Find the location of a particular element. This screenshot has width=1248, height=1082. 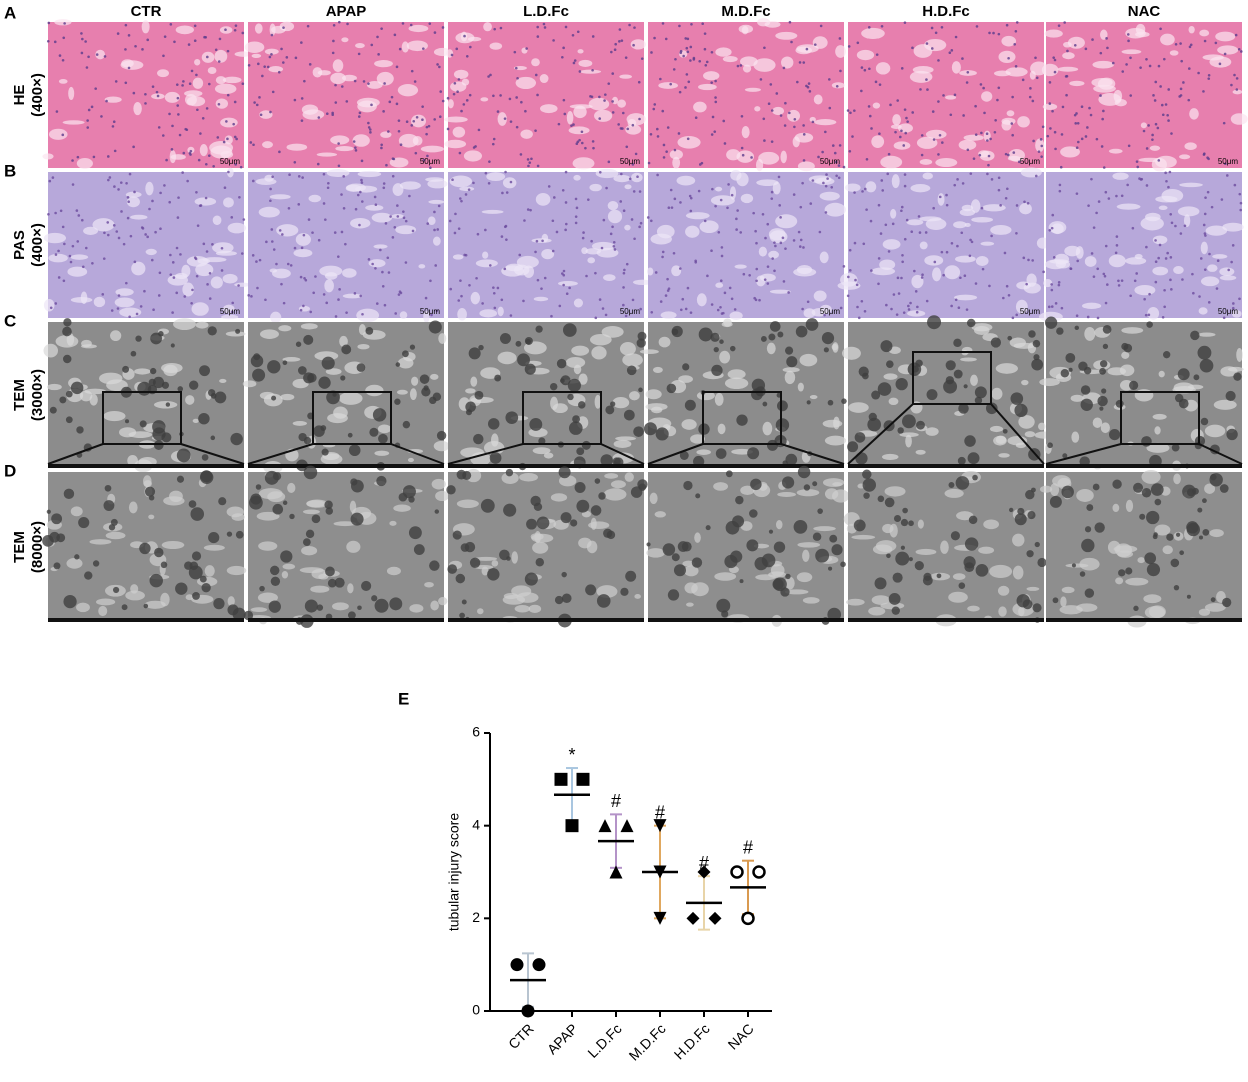

micrograph is located at coordinates (346, 546).